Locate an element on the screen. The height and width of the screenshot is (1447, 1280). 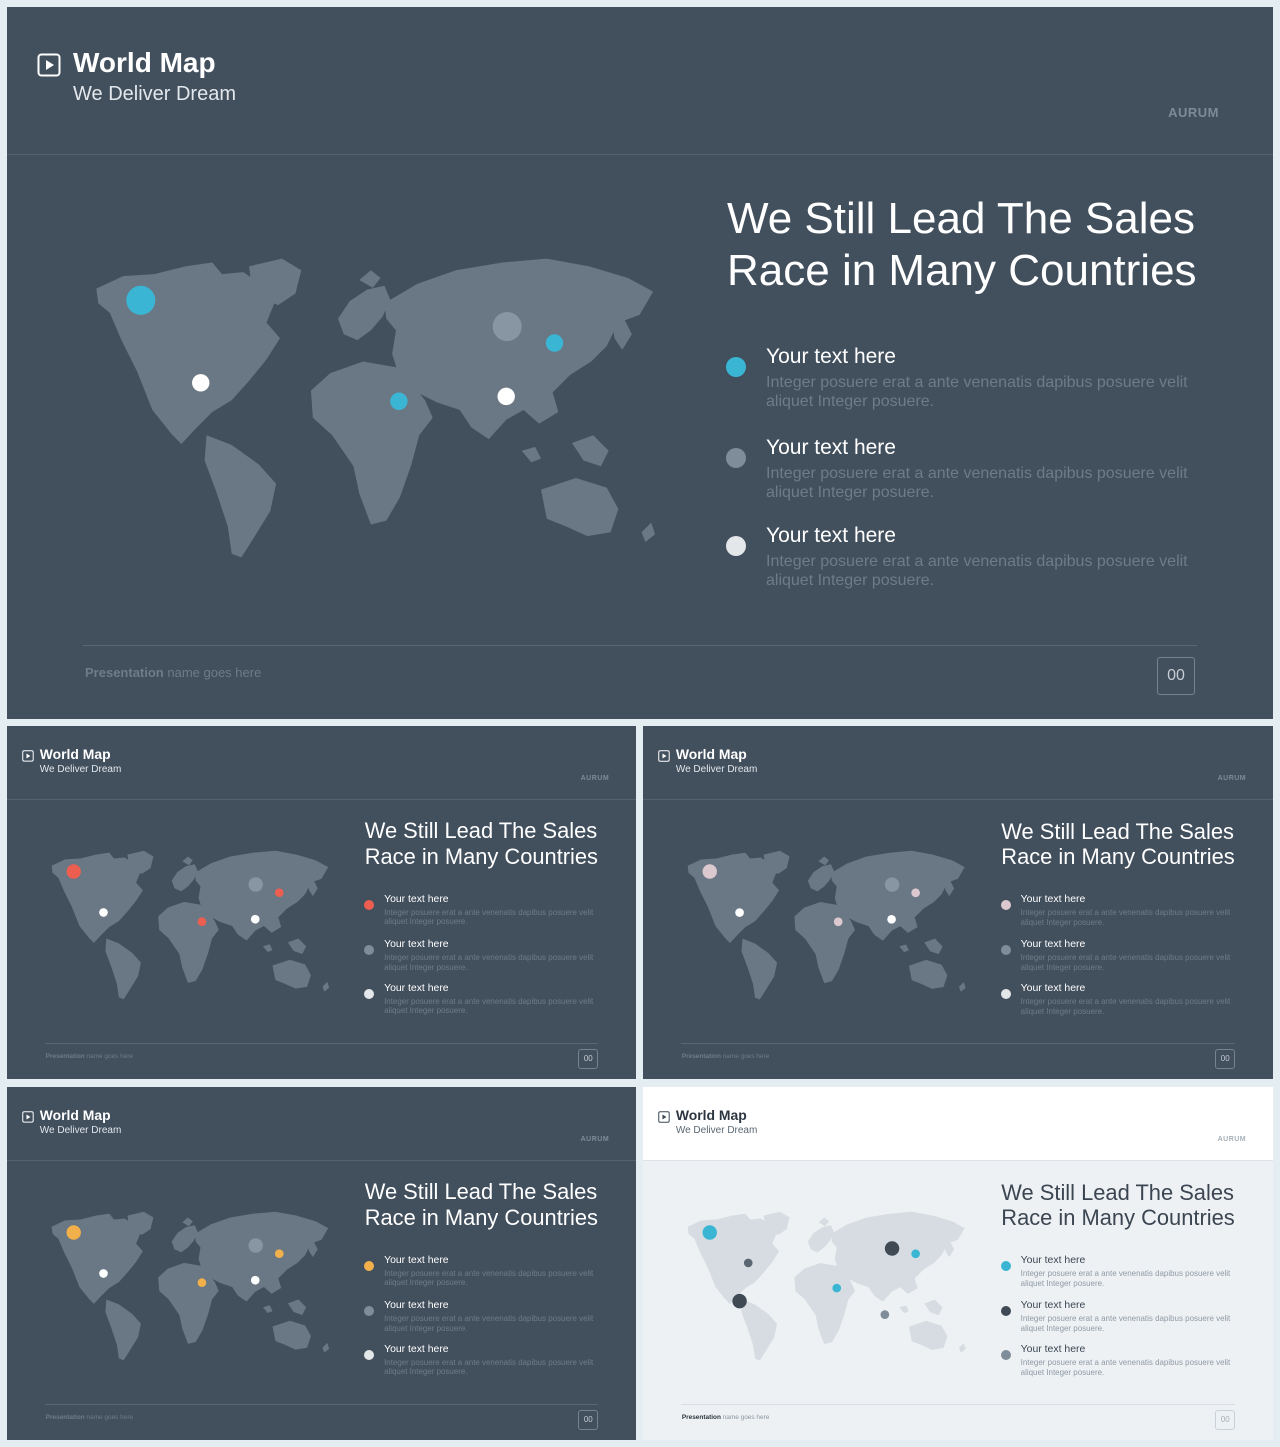
header-divider is located at coordinates (321, 1161).